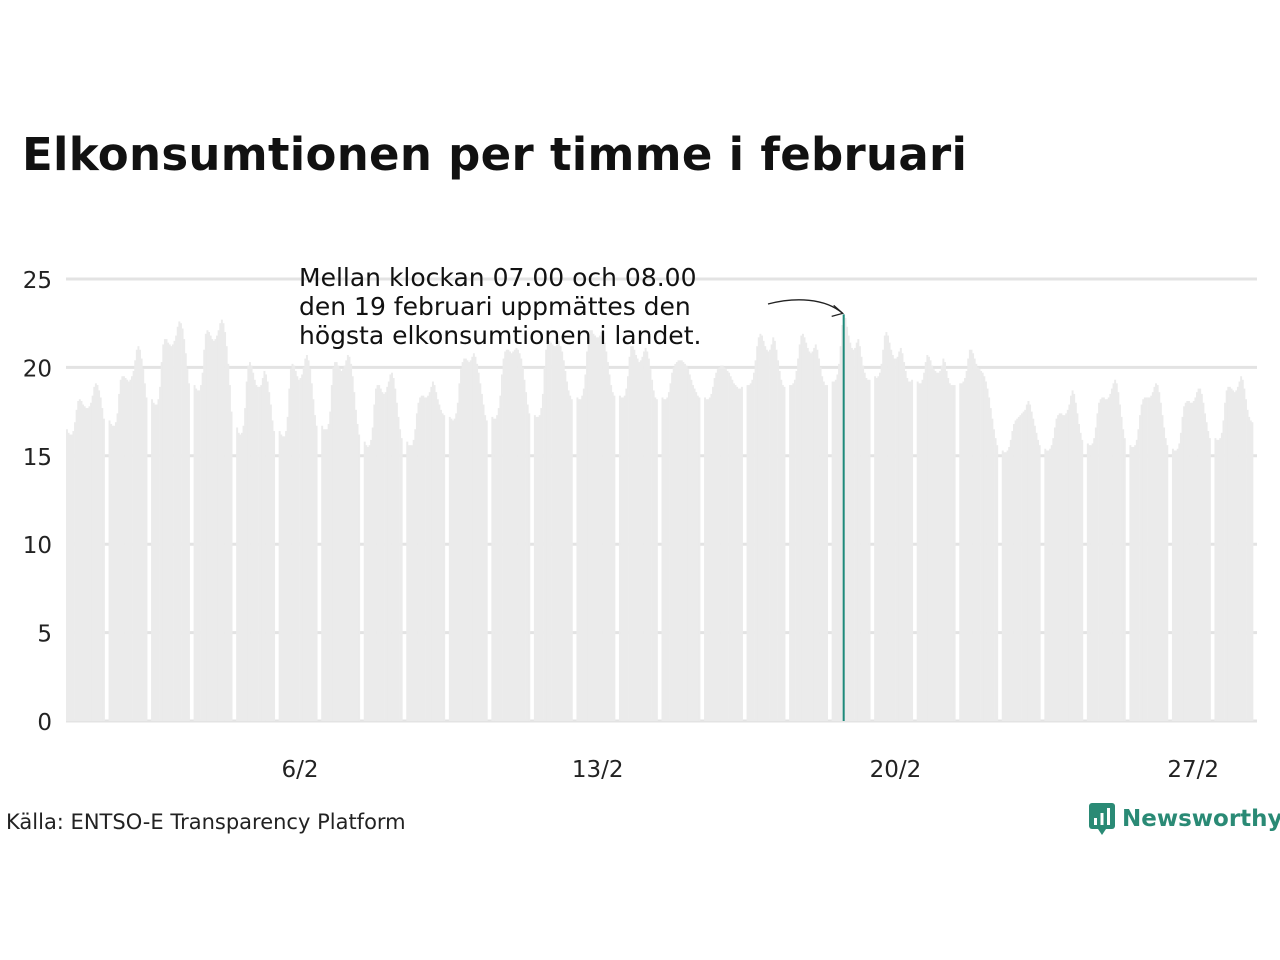 The width and height of the screenshot is (1280, 960). What do you see at coordinates (668, 556) in the screenshot?
I see `bar-day15-h4` at bounding box center [668, 556].